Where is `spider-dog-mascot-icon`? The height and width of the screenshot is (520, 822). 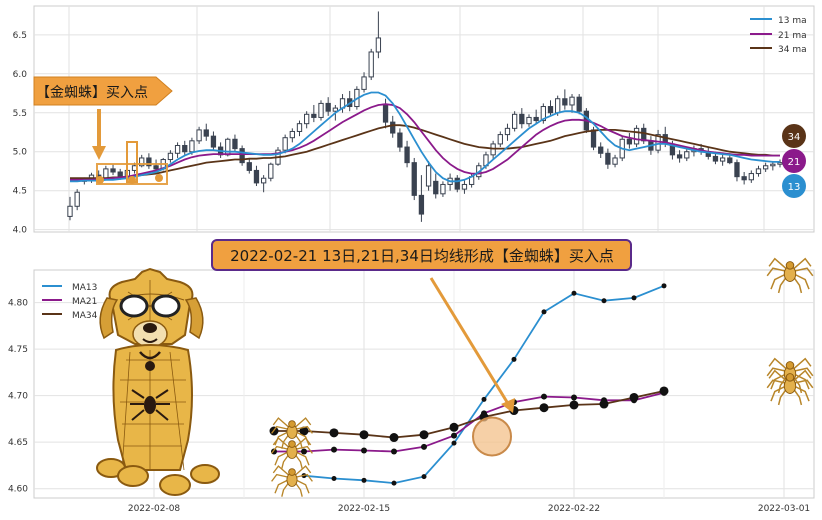 spider-dog-mascot-icon is located at coordinates (158, 381).